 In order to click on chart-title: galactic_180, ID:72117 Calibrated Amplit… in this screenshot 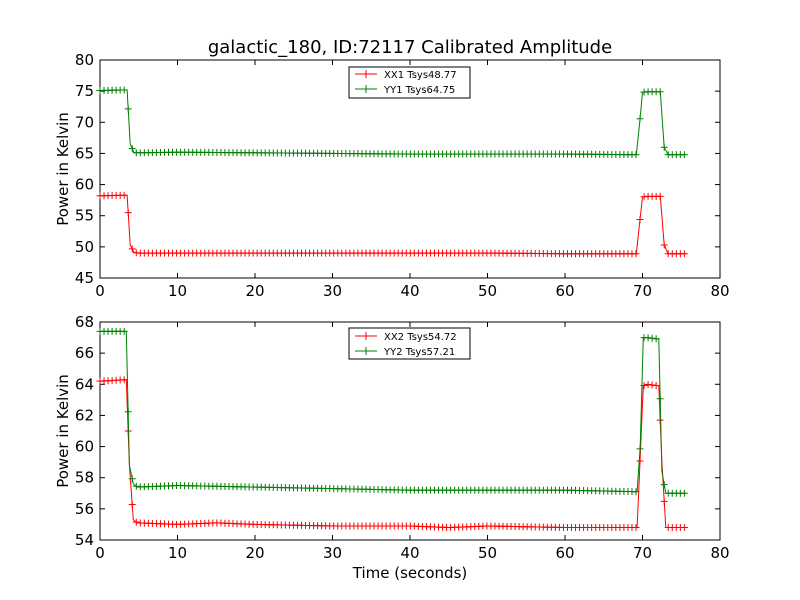, I will do `click(410, 47)`.